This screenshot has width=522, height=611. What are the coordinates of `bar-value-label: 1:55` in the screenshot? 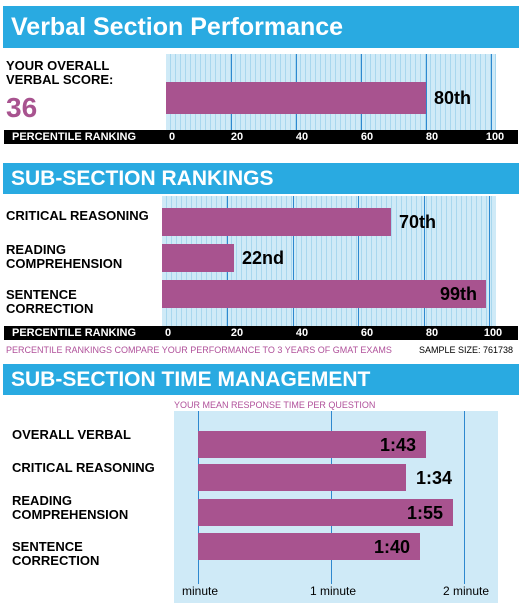 It's located at (425, 513).